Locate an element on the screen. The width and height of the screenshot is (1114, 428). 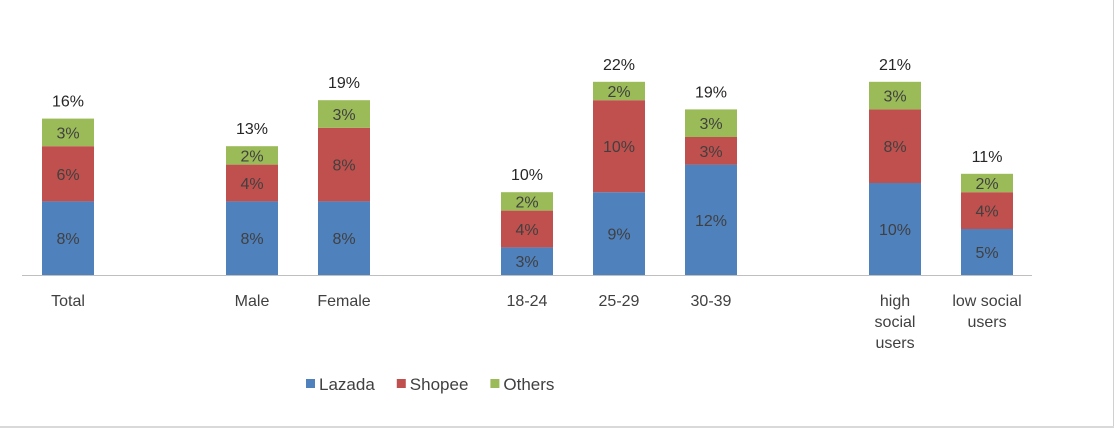
data-label-shopee-25-29: 10% is located at coordinates (619, 147).